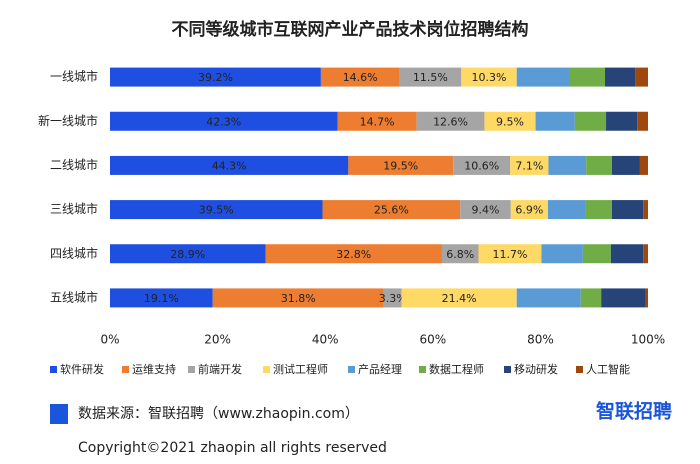 The image size is (700, 464). I want to click on legend-label: 人工智能, so click(608, 369).